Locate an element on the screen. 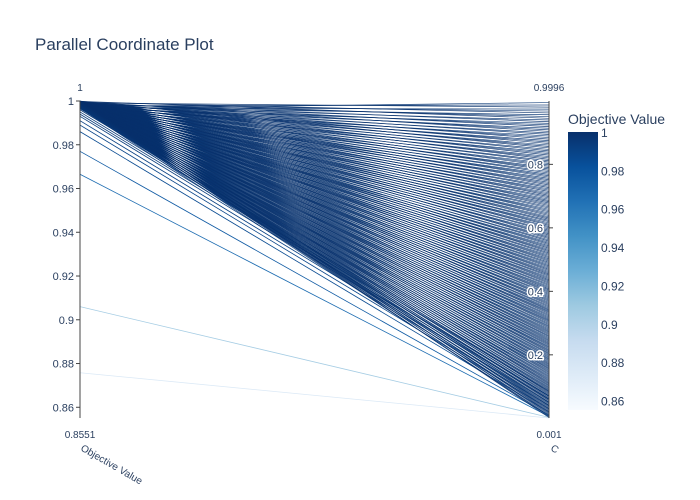  colorbar-tick-label: 1 is located at coordinates (604, 133).